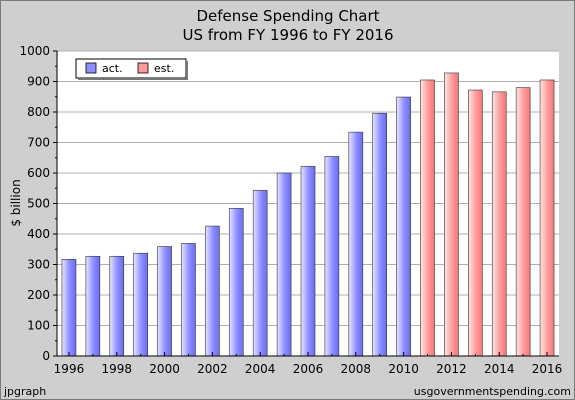  I want to click on legend: act. est., so click(131, 69).